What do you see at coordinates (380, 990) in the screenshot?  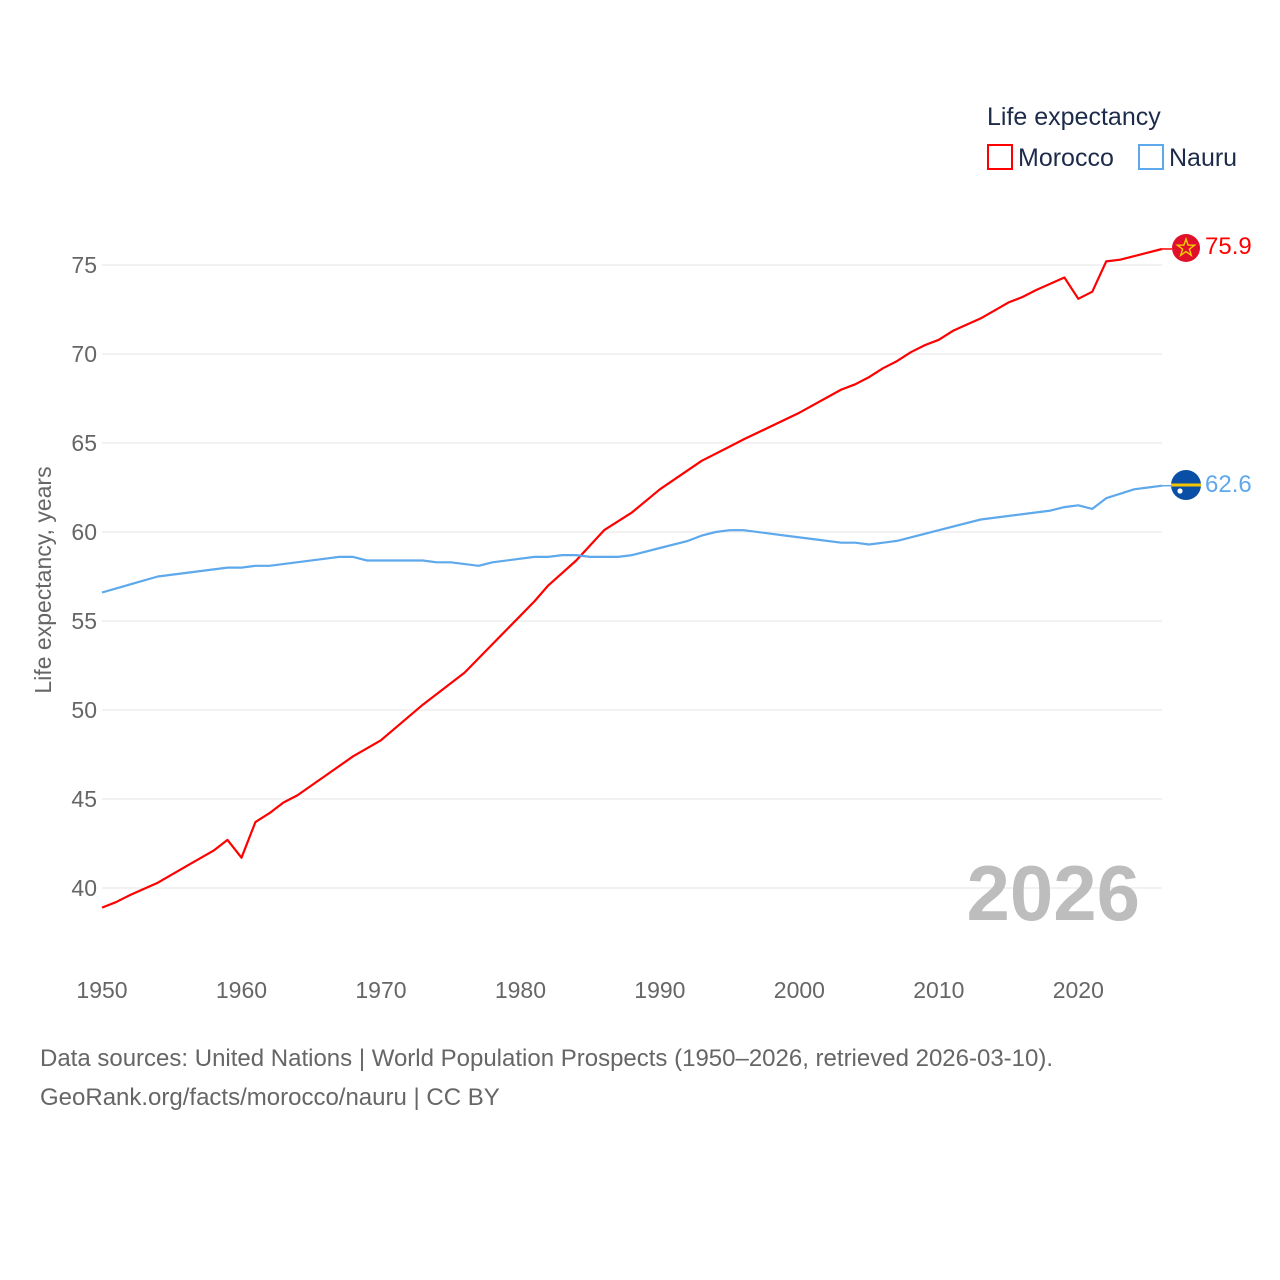 I see `x-tick-label: 1970` at bounding box center [380, 990].